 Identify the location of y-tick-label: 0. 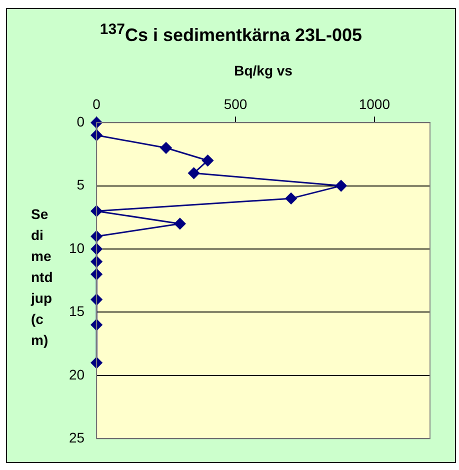
(80, 121).